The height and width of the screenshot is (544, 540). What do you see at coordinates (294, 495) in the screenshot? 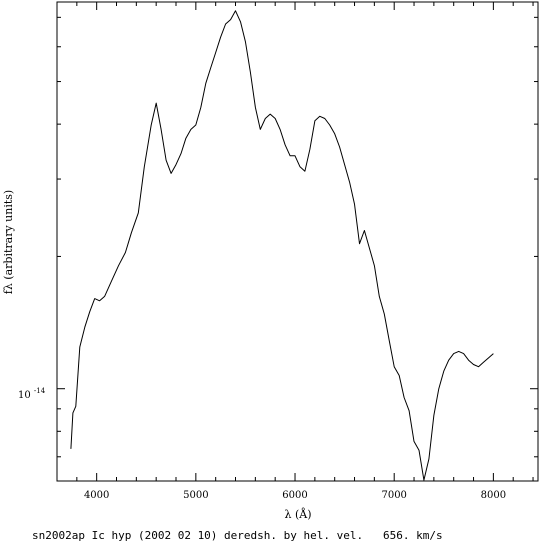
I see `x-tick-label: 6000` at bounding box center [294, 495].